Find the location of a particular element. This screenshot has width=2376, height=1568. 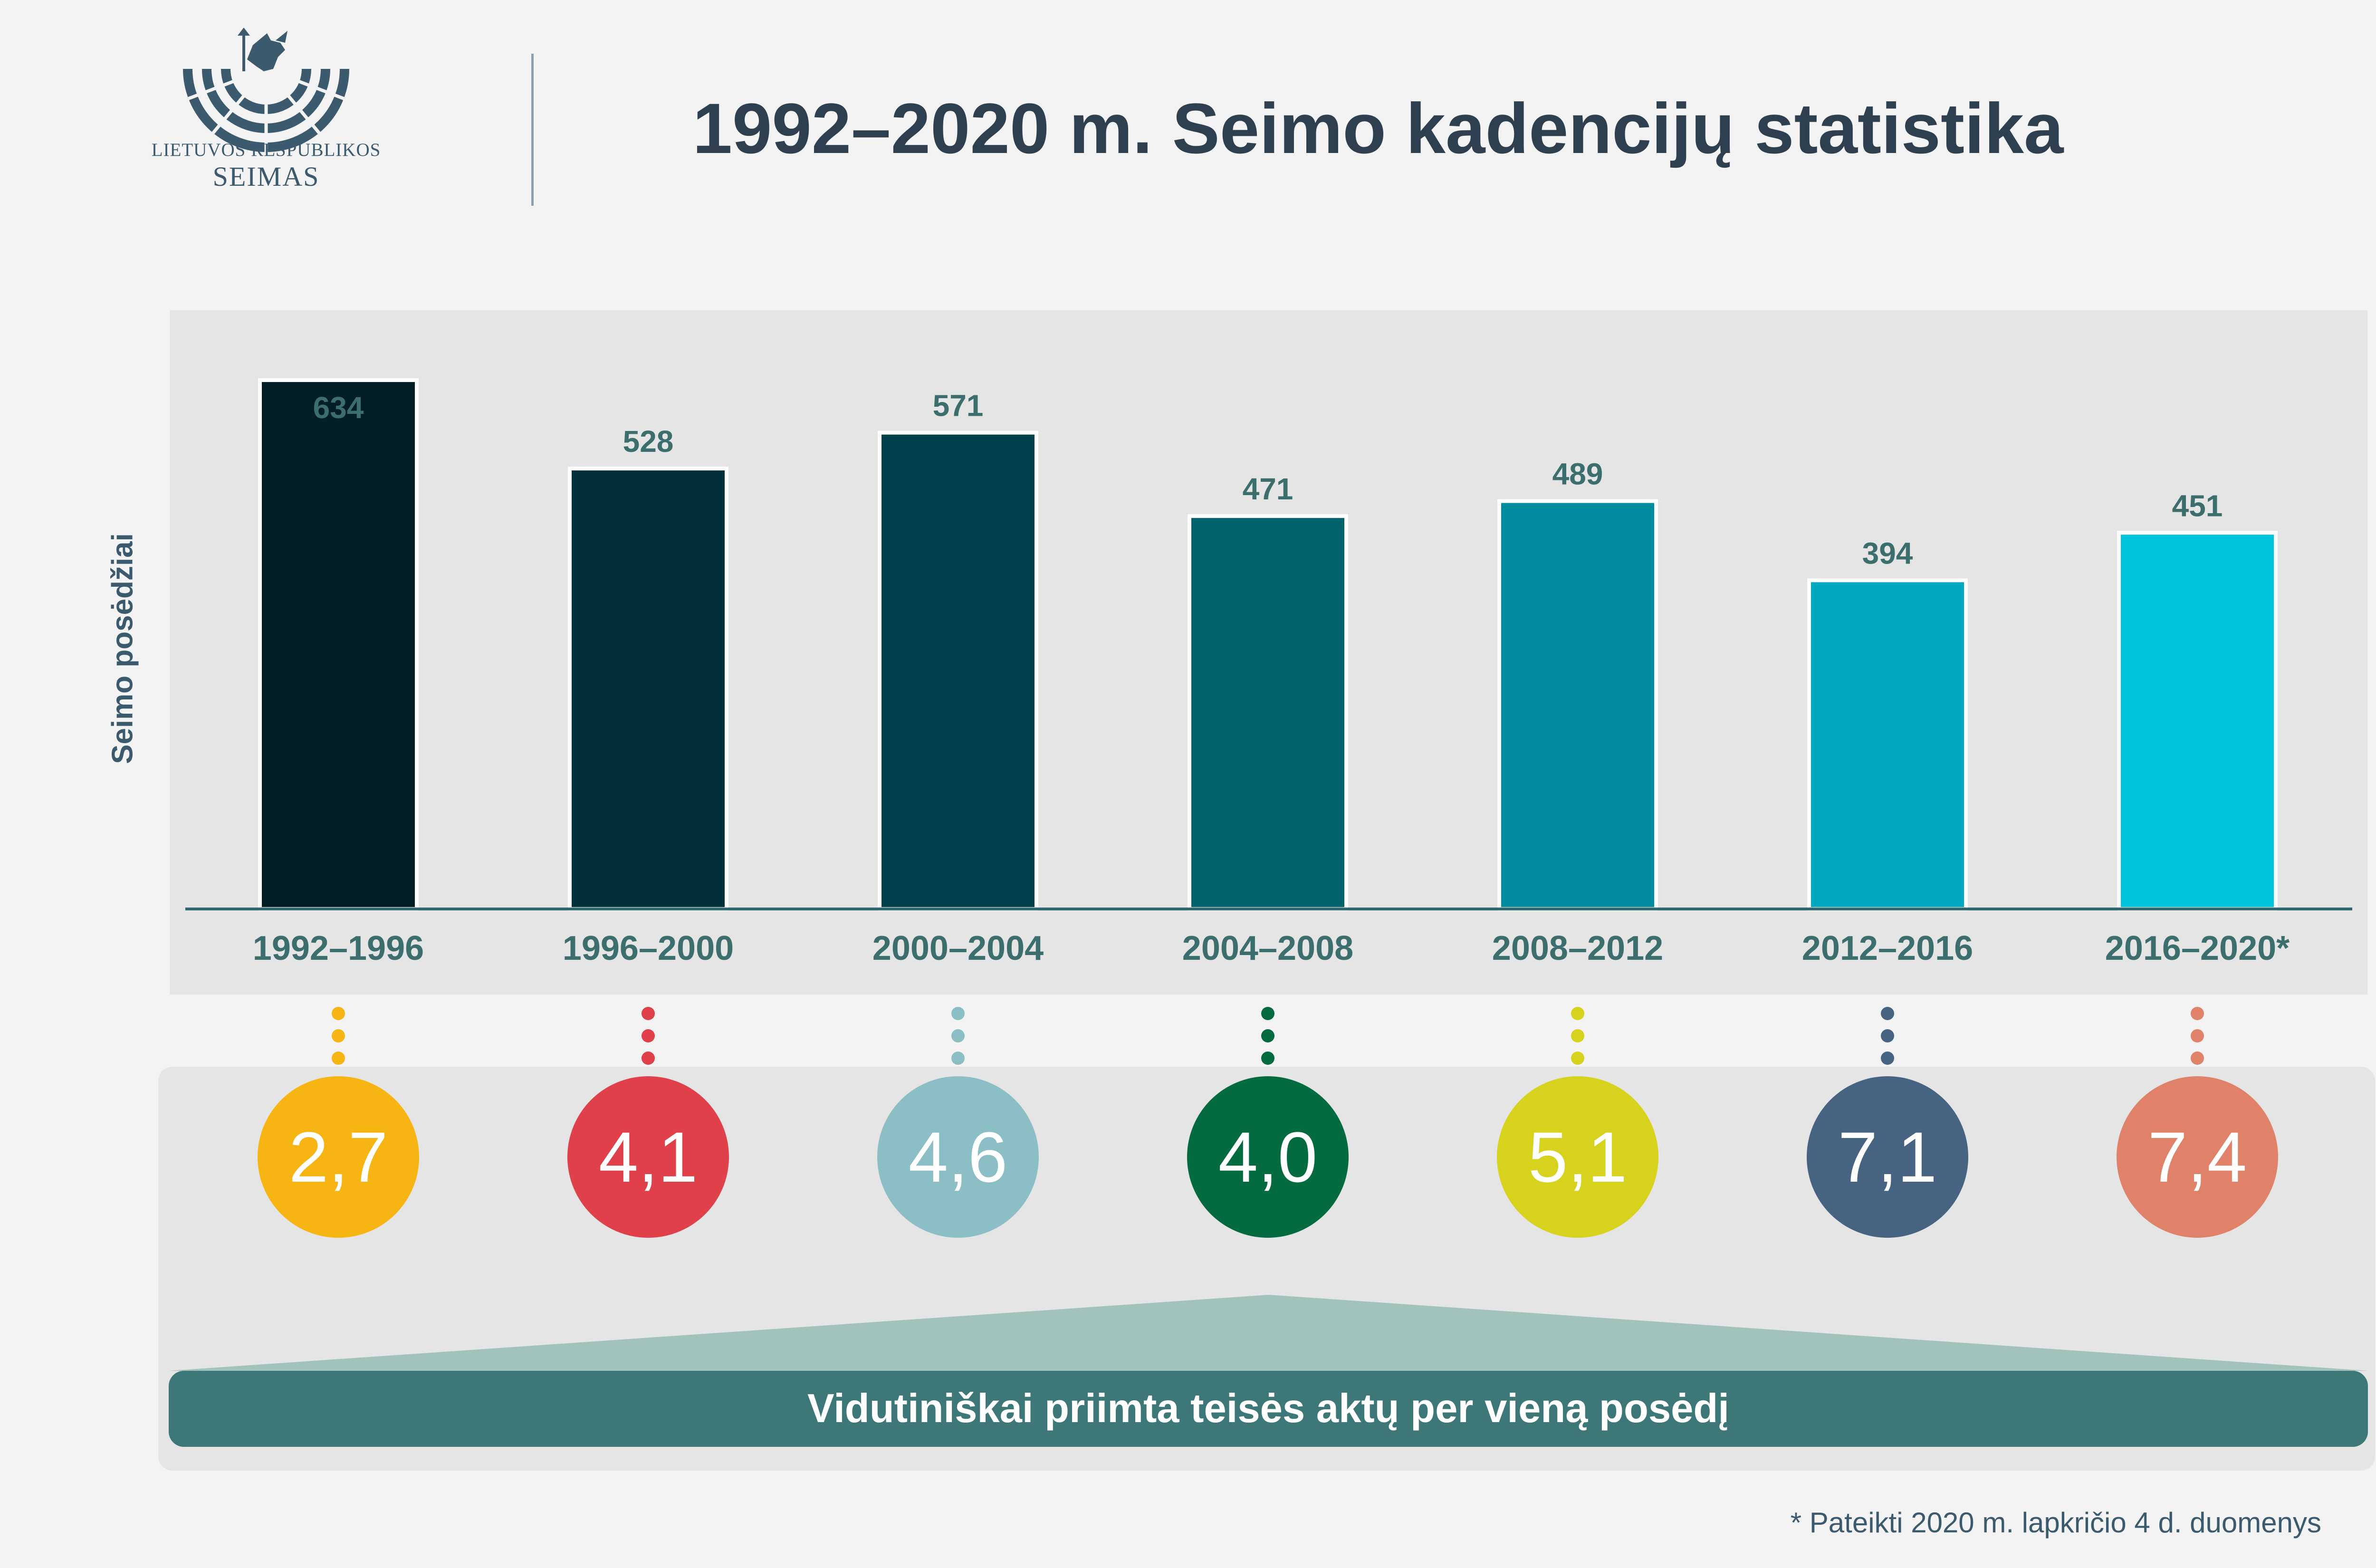

average-circle: 4,1 is located at coordinates (648, 1157).